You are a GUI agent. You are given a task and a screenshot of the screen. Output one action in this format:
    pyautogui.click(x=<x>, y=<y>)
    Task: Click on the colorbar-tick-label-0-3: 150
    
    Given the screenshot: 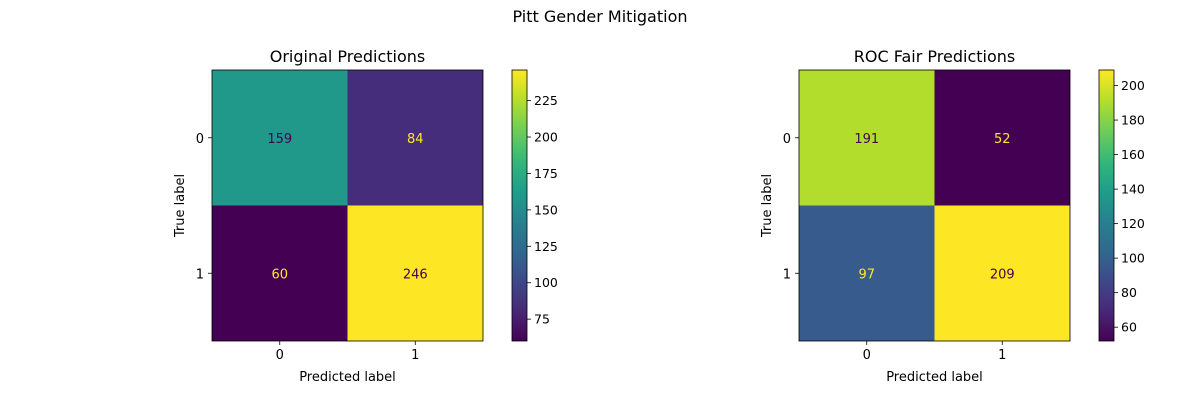 What is the action you would take?
    pyautogui.click(x=546, y=209)
    